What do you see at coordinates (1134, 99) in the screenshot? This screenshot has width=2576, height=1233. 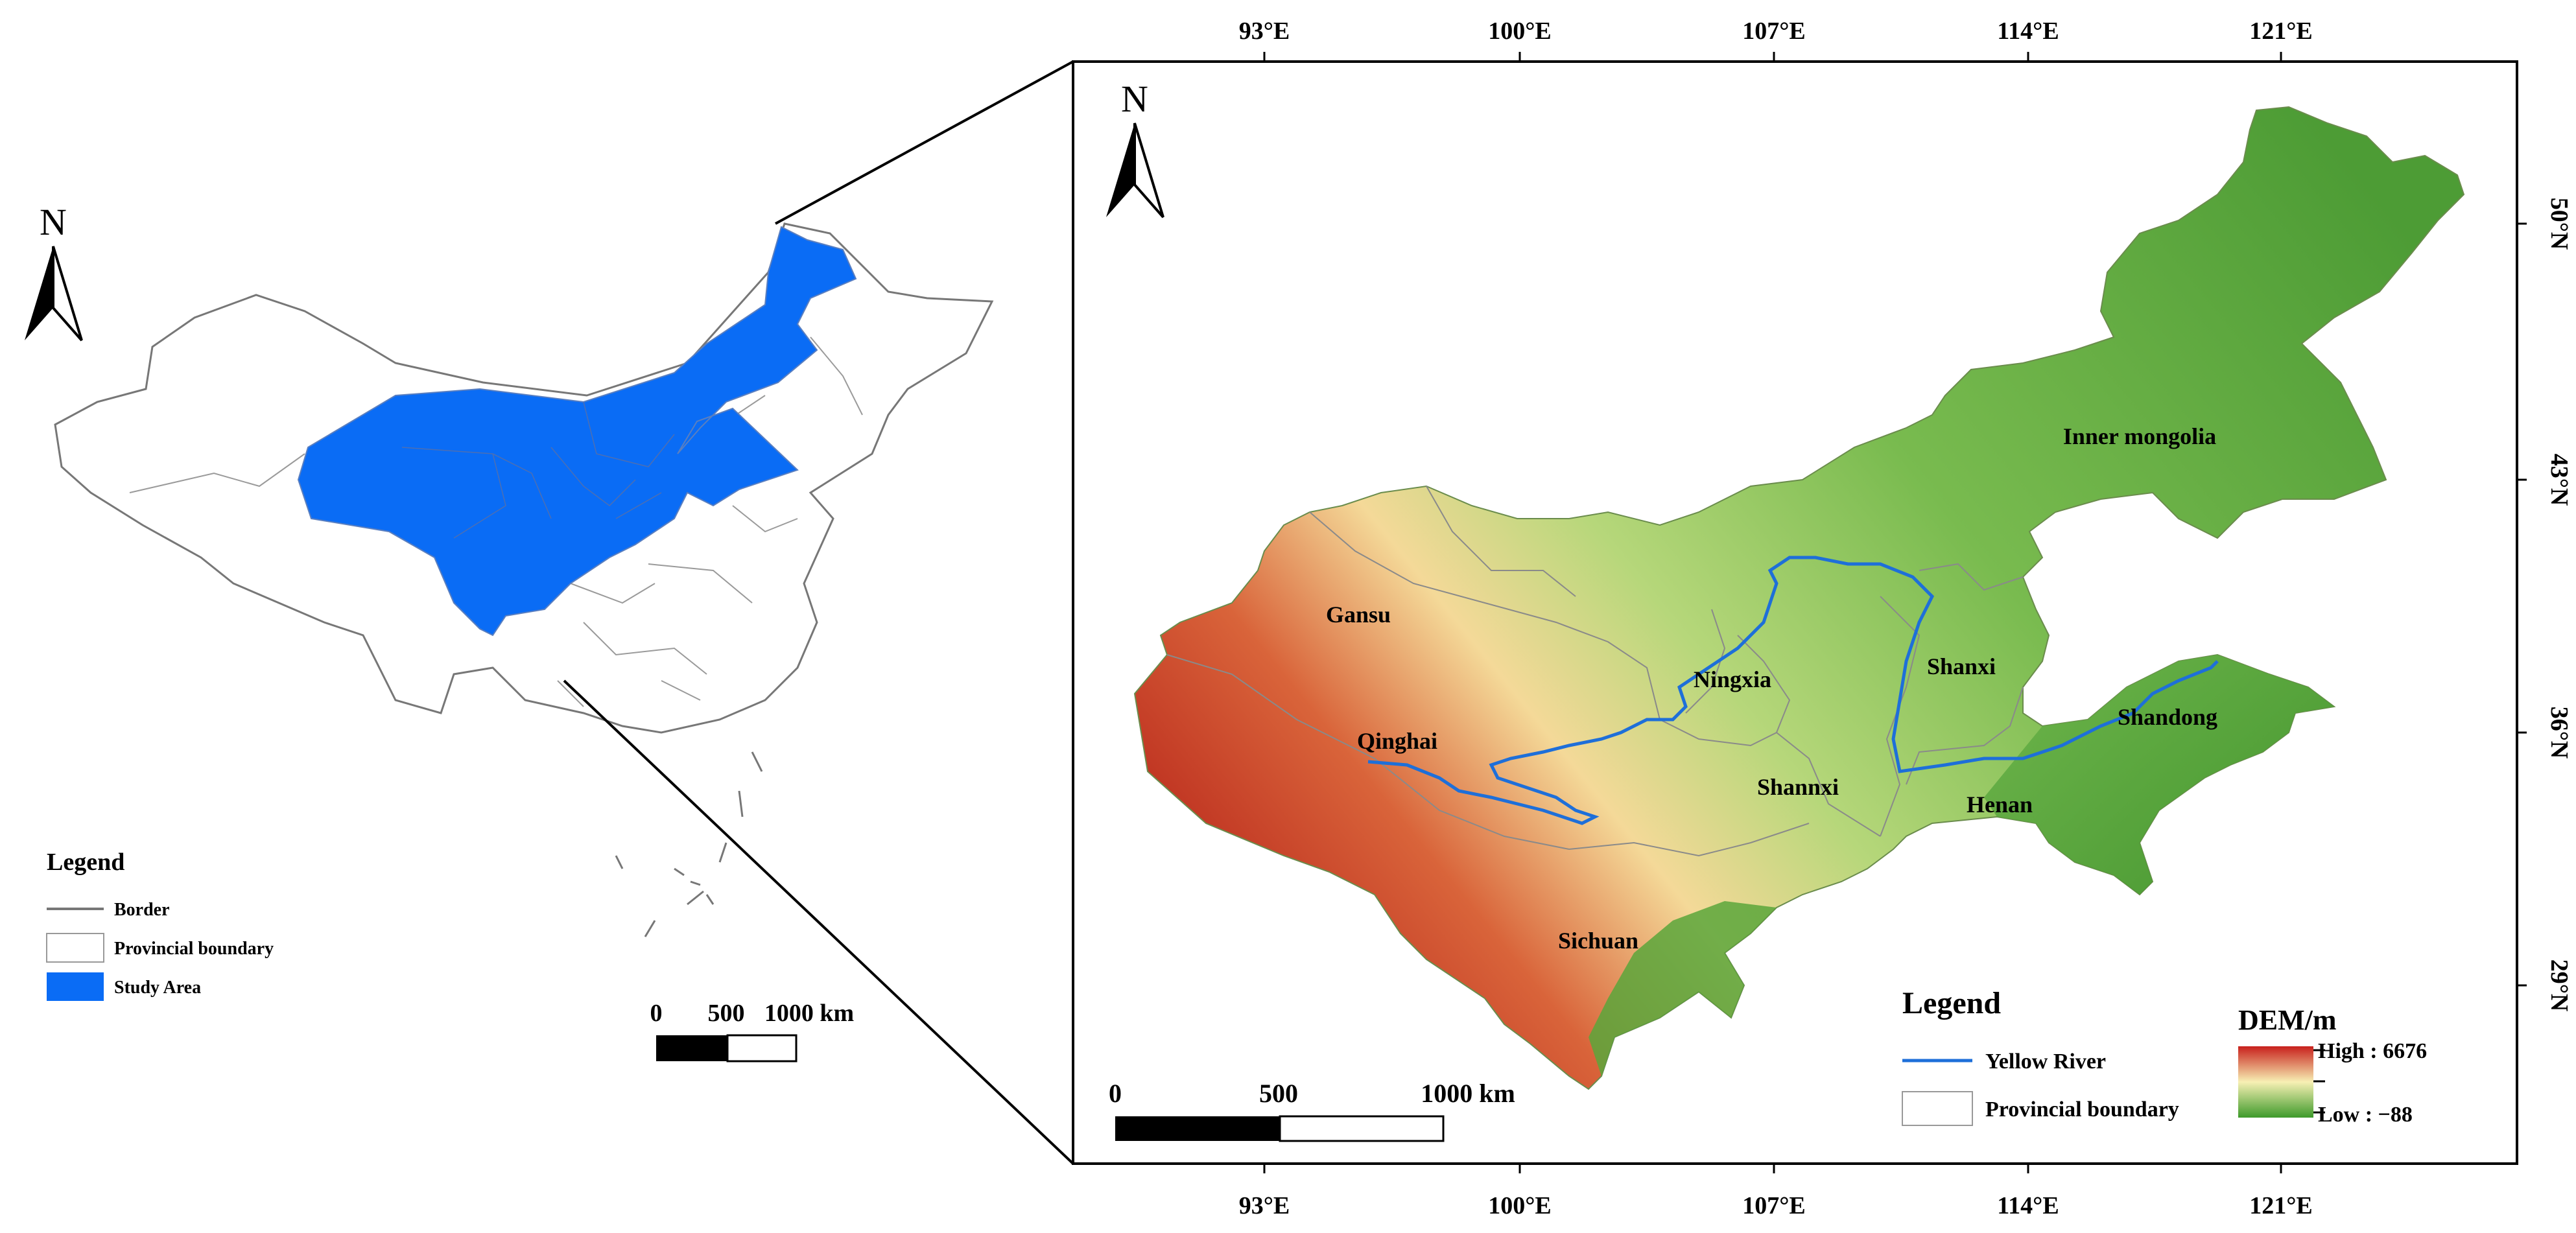 I see `main-north-label: N` at bounding box center [1134, 99].